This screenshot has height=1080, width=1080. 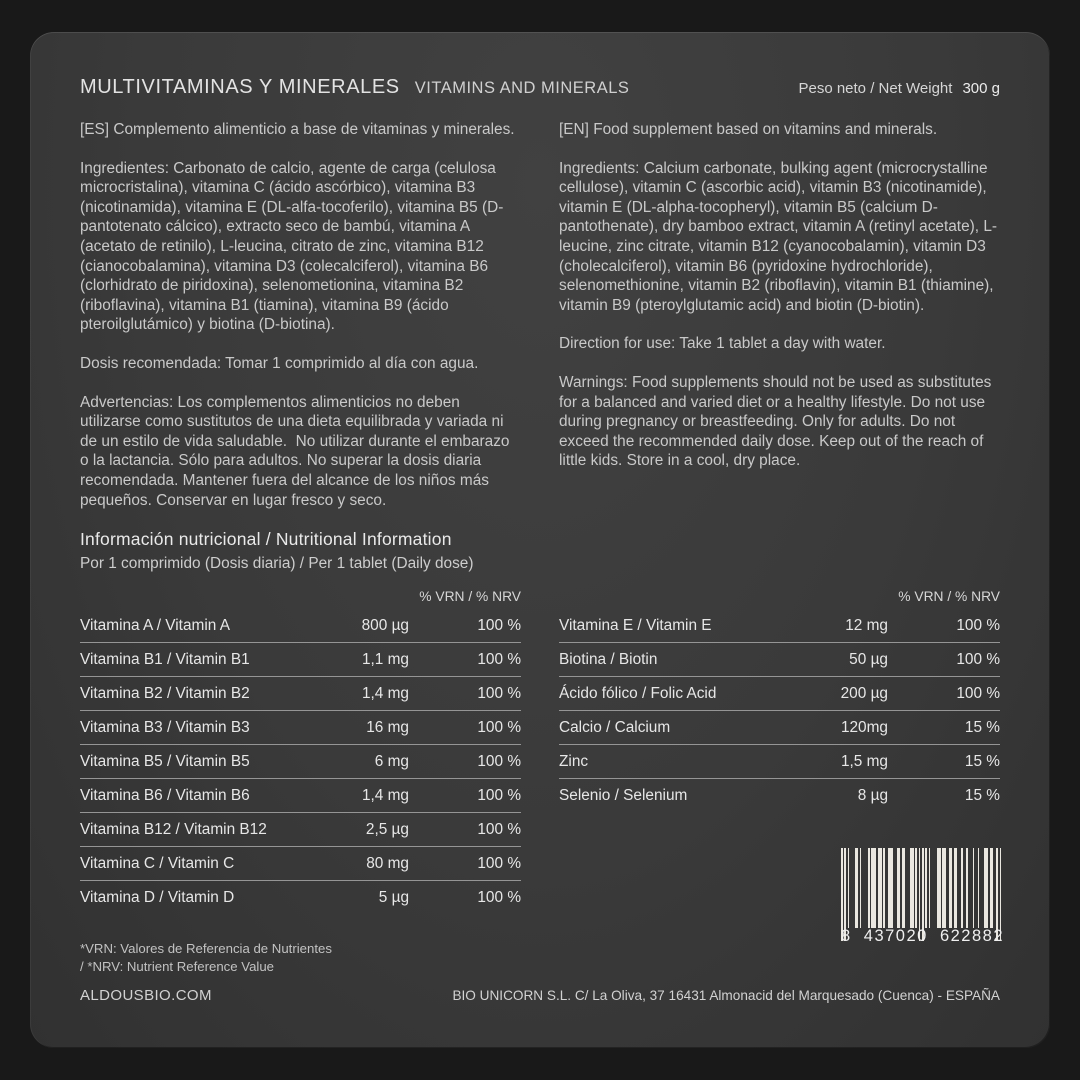 What do you see at coordinates (387, 727) in the screenshot?
I see `nutrient-amount: 16 mg` at bounding box center [387, 727].